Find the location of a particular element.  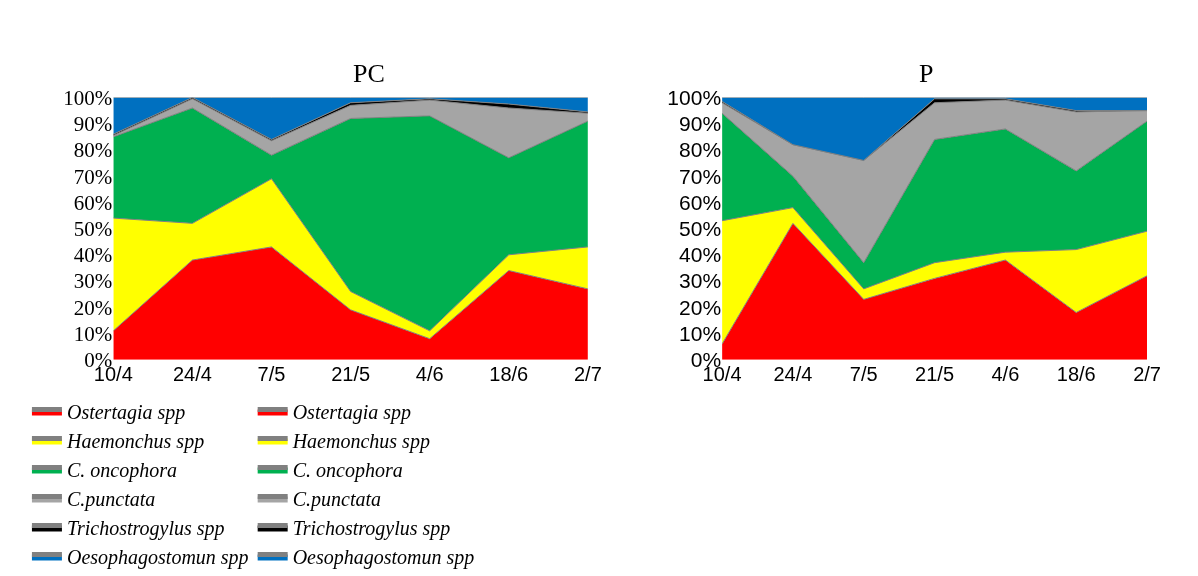

chart-title: PC is located at coordinates (369, 73).